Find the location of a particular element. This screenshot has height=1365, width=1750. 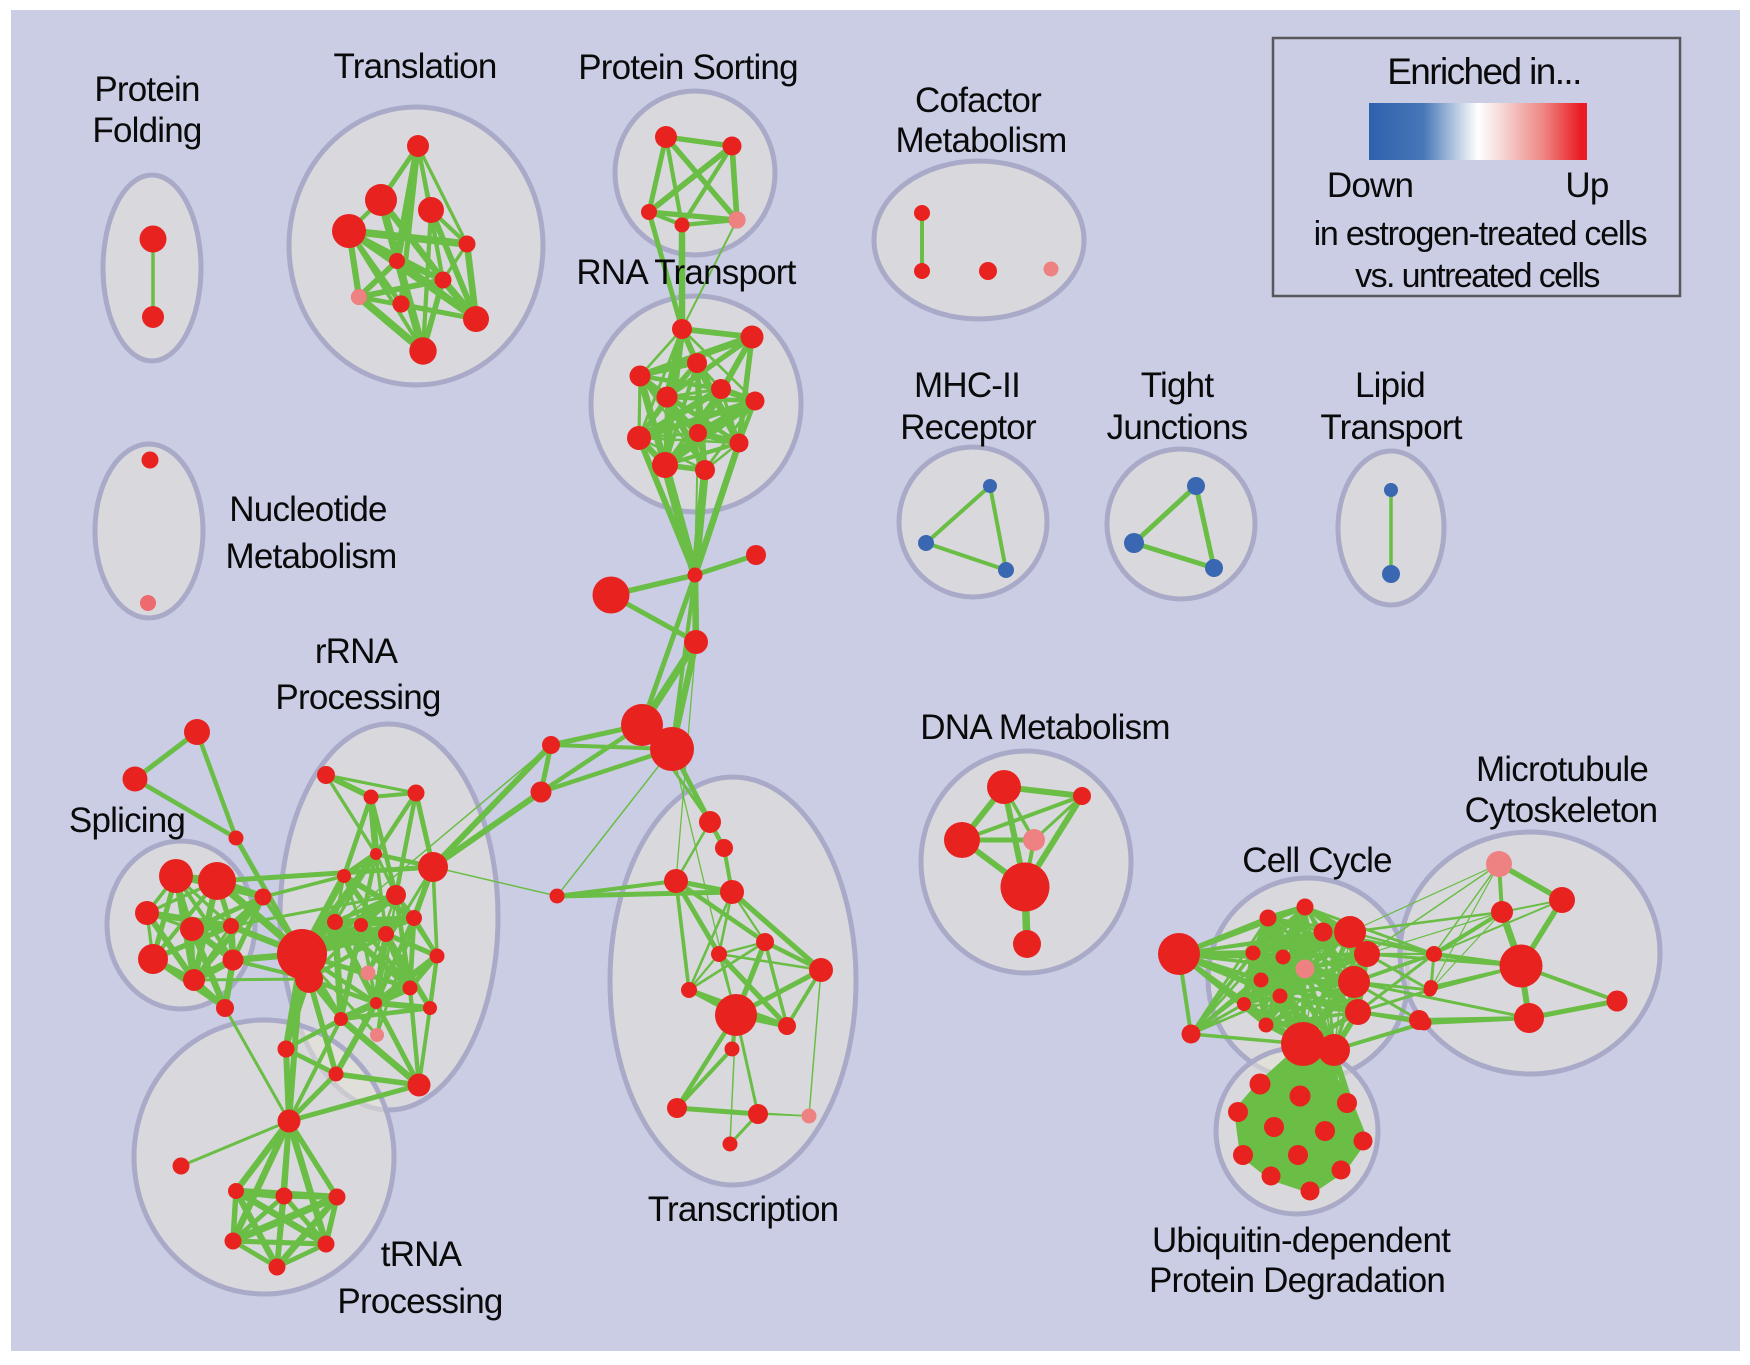

svg-text: Protein is located at coordinates (146, 89).